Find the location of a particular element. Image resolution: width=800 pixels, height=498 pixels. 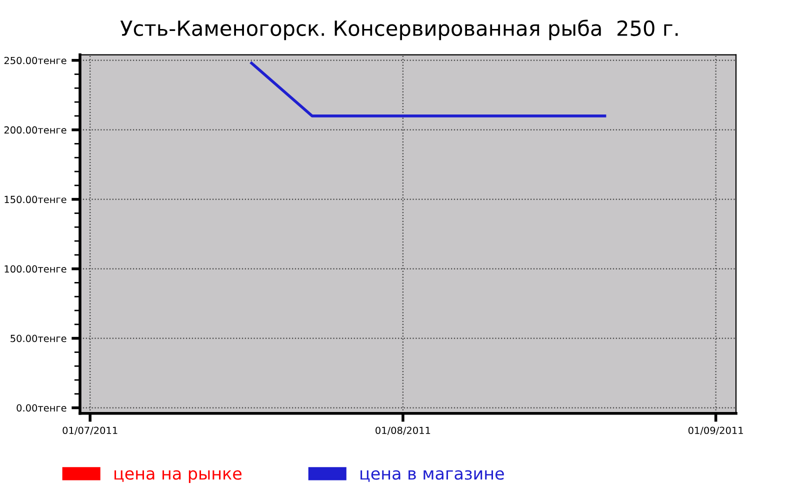

y-tick-label: 150.00тенге is located at coordinates (35, 200).